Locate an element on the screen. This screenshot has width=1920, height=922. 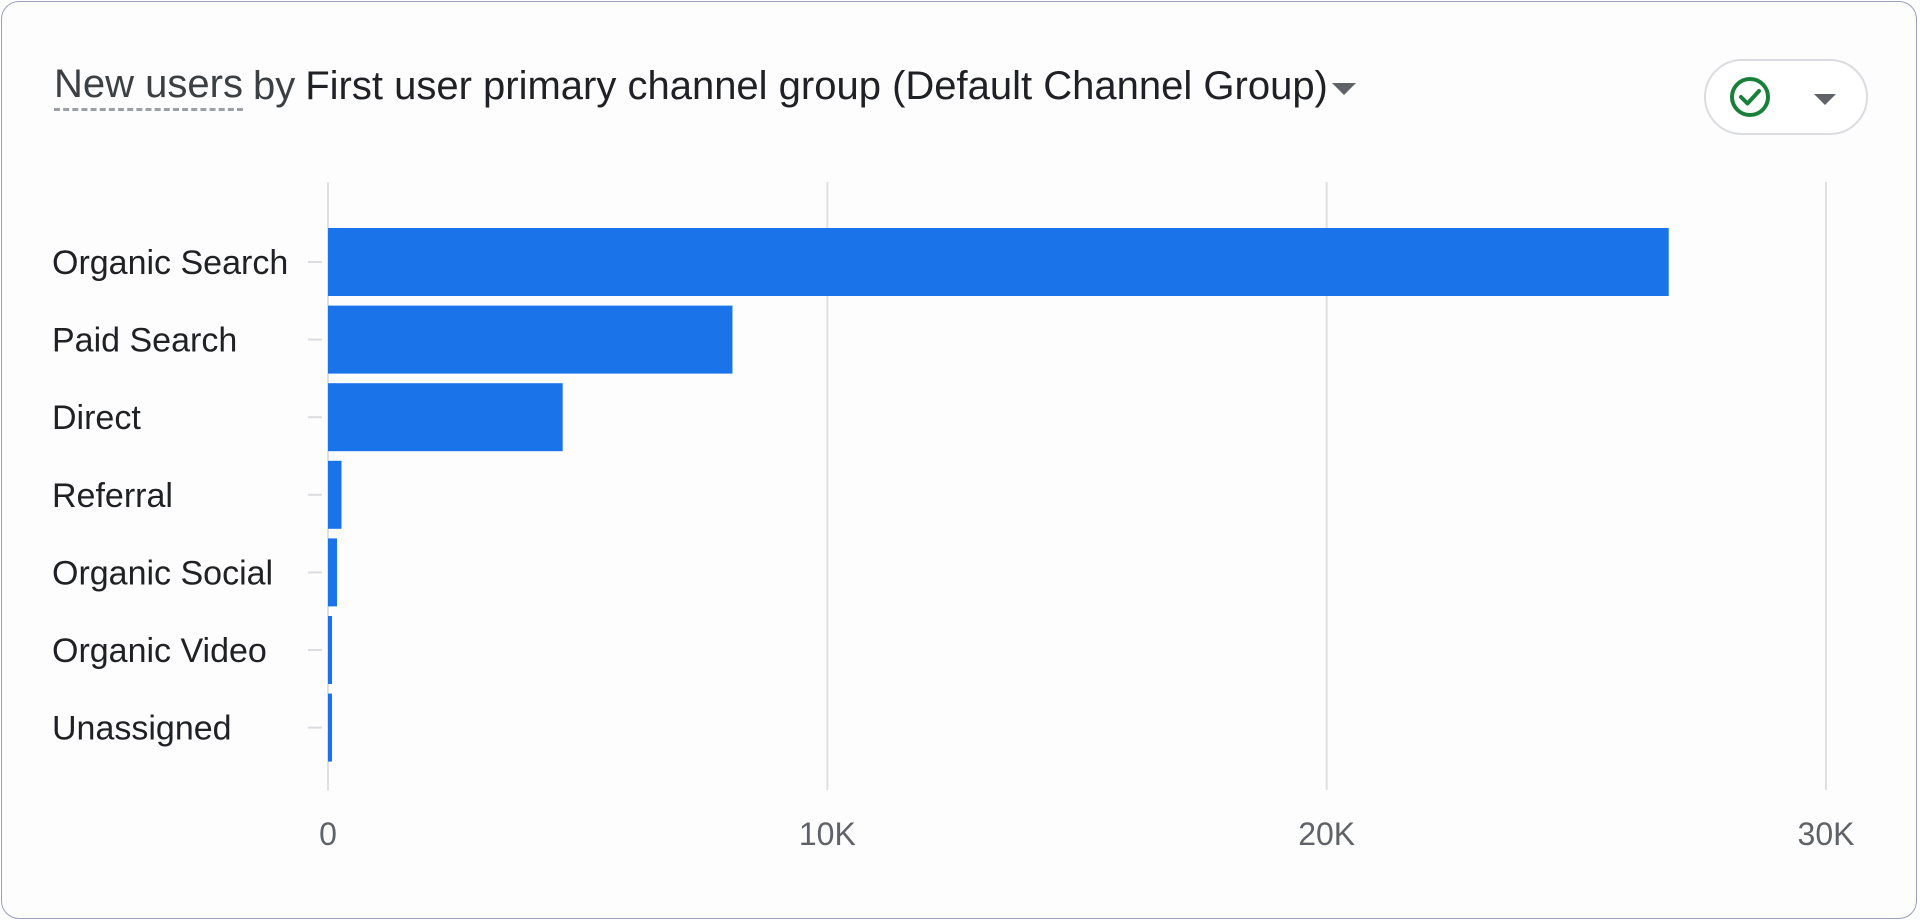
x-tick-label: 10K is located at coordinates (827, 834).